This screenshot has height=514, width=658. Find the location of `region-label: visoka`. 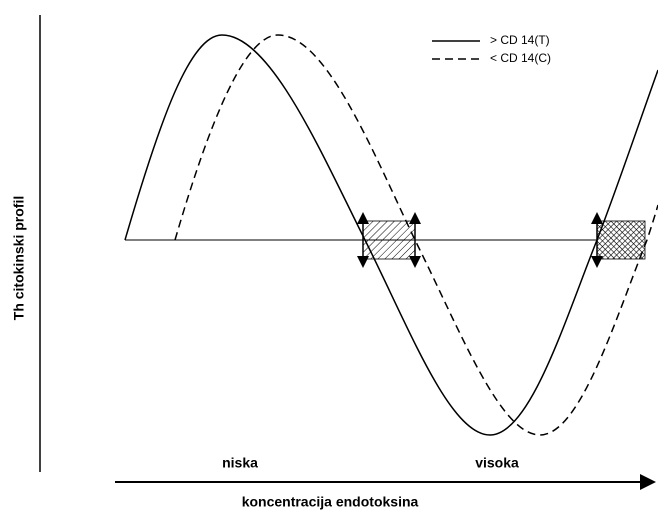

region-label: visoka is located at coordinates (497, 463).